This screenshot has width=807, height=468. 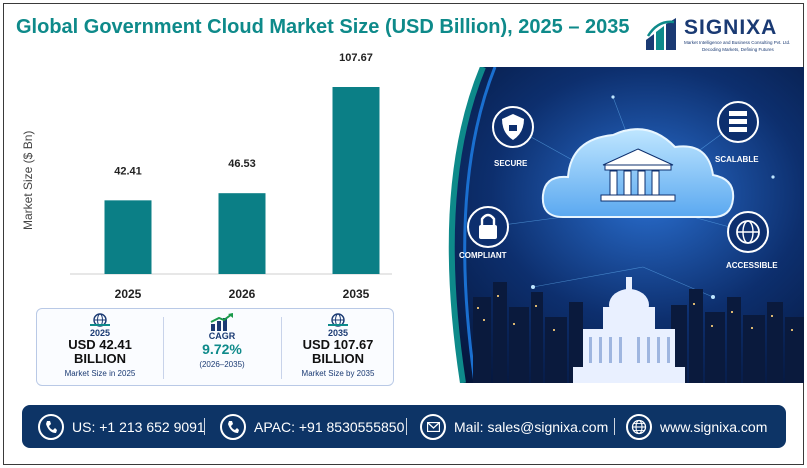 I want to click on value-label-2026: 46.53, so click(x=242, y=164).